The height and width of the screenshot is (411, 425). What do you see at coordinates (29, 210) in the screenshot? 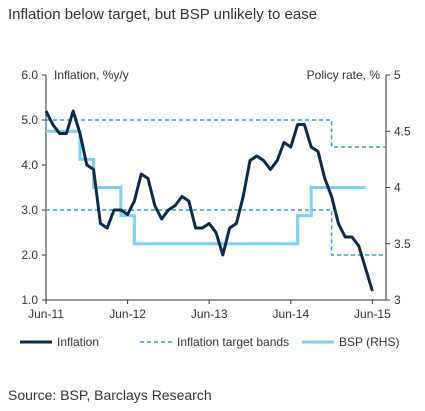
I see `left-tick-label: 3.0` at bounding box center [29, 210].